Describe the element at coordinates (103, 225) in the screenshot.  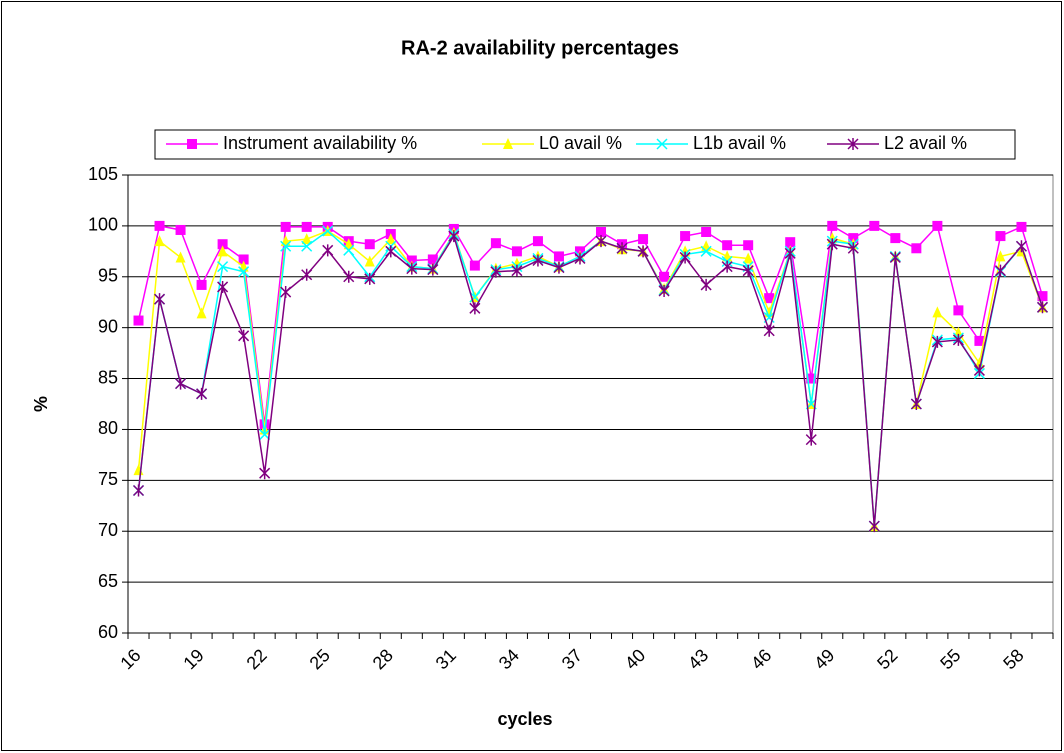
I see `y-tick-label: 100` at that location.